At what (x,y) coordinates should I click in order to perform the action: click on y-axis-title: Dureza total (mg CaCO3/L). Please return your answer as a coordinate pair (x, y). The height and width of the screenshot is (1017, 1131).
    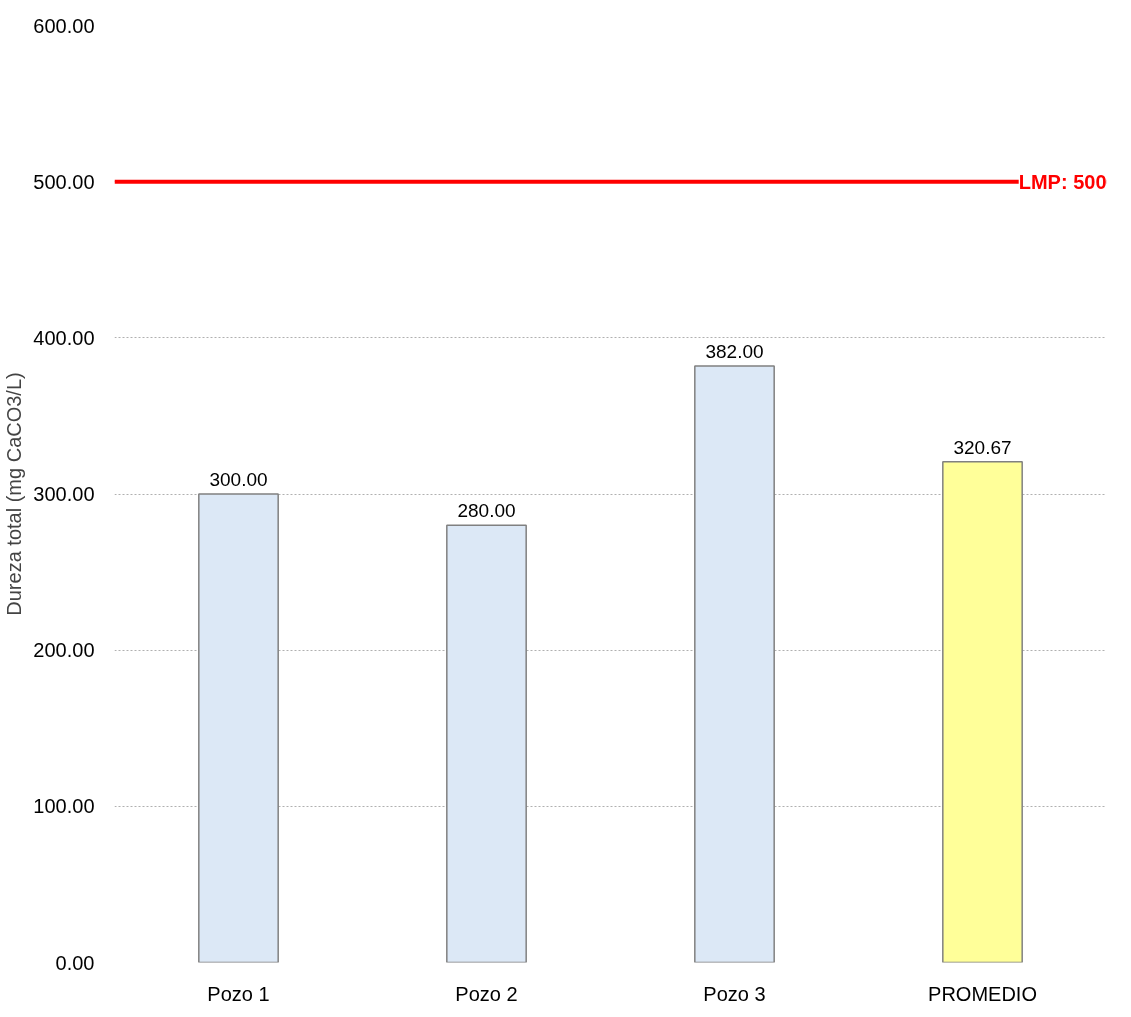
    Looking at the image, I should click on (14, 494).